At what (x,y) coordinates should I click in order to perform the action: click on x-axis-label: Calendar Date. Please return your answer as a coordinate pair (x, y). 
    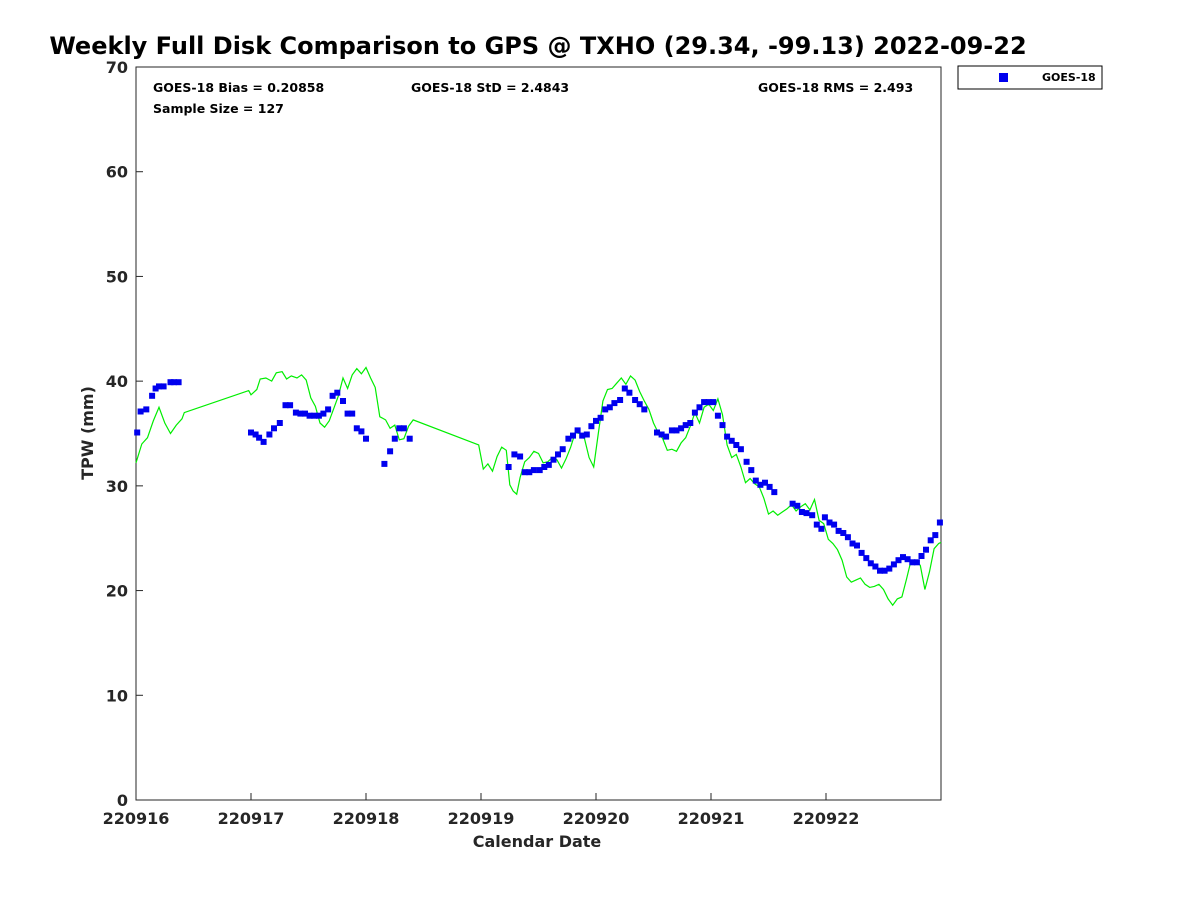
    Looking at the image, I should click on (537, 841).